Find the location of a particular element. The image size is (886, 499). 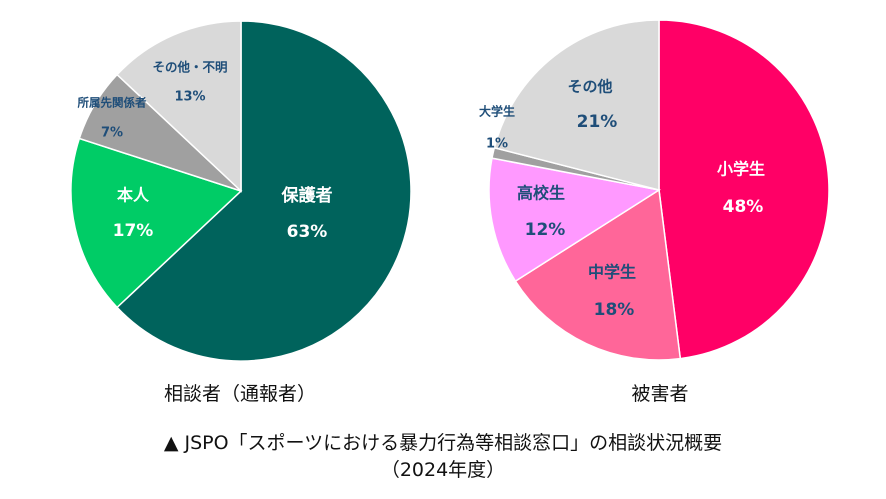

slice-value-high-school: 12% is located at coordinates (545, 230).